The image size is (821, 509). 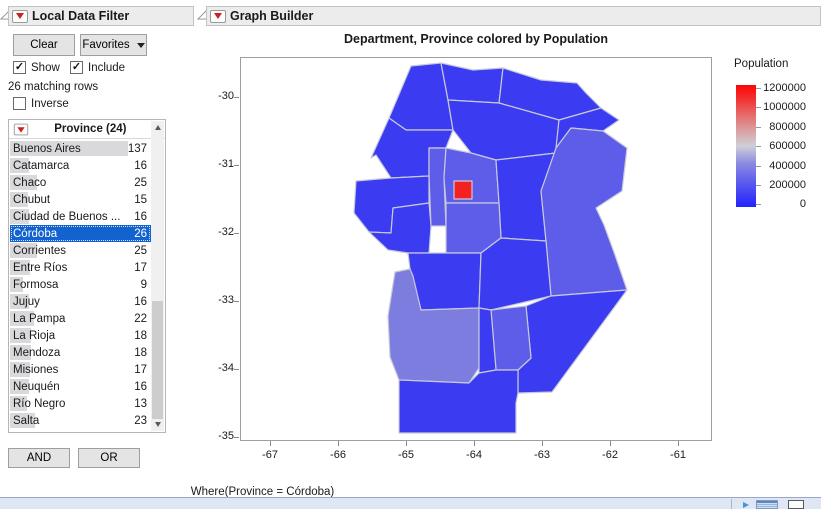 What do you see at coordinates (80, 182) in the screenshot?
I see `list-item: Chaco 25` at bounding box center [80, 182].